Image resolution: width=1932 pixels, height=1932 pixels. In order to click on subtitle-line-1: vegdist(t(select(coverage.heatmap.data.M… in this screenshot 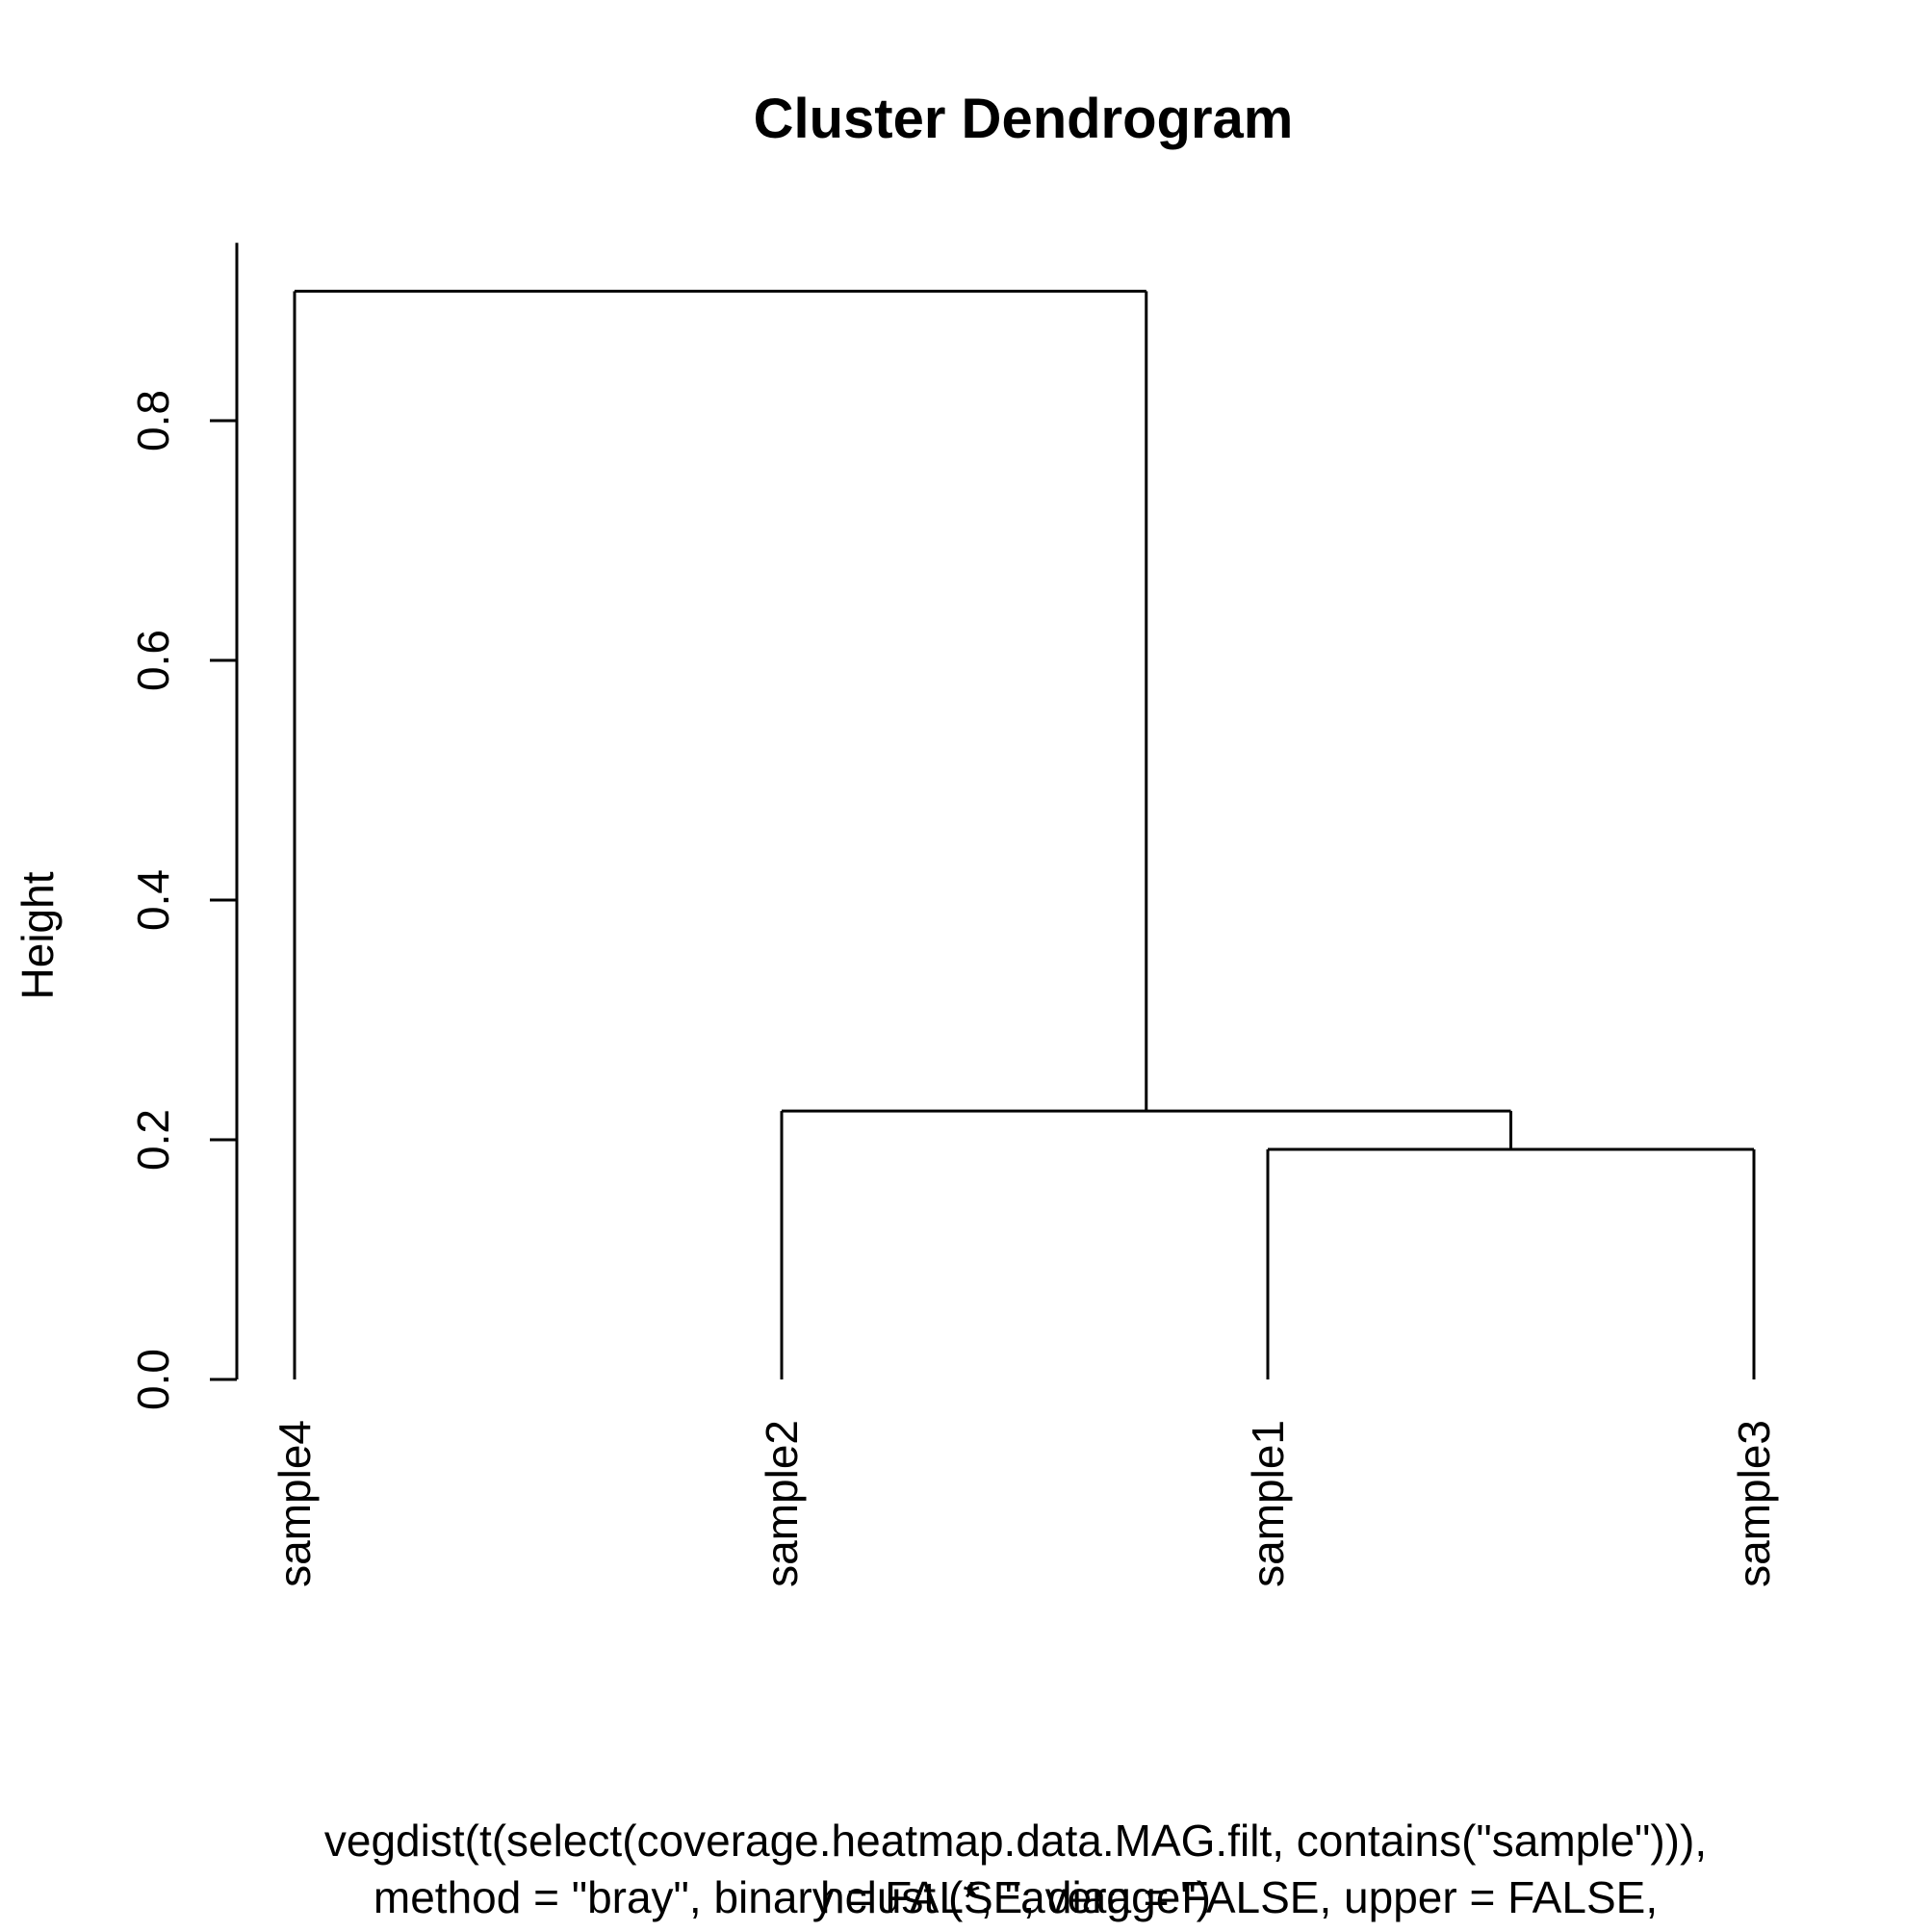, I will do `click(1016, 1841)`.